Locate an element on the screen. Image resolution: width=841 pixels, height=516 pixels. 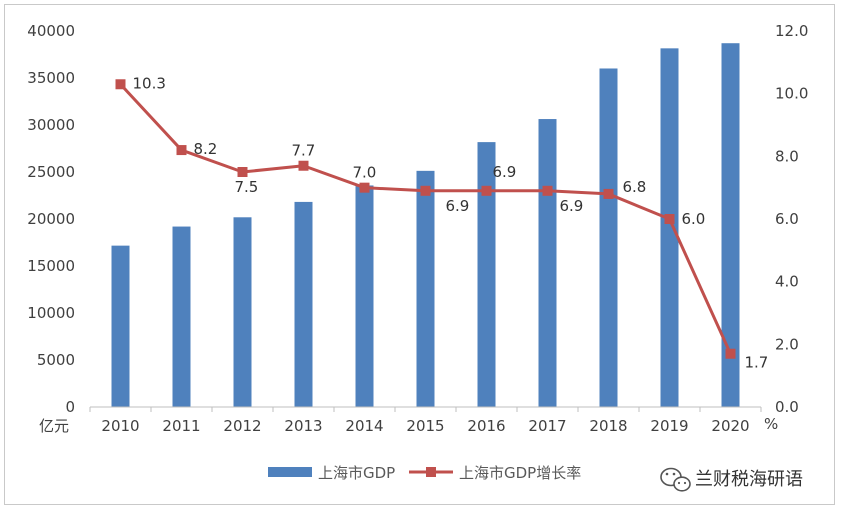
right-tick-label: 10.0 is located at coordinates (791, 94).